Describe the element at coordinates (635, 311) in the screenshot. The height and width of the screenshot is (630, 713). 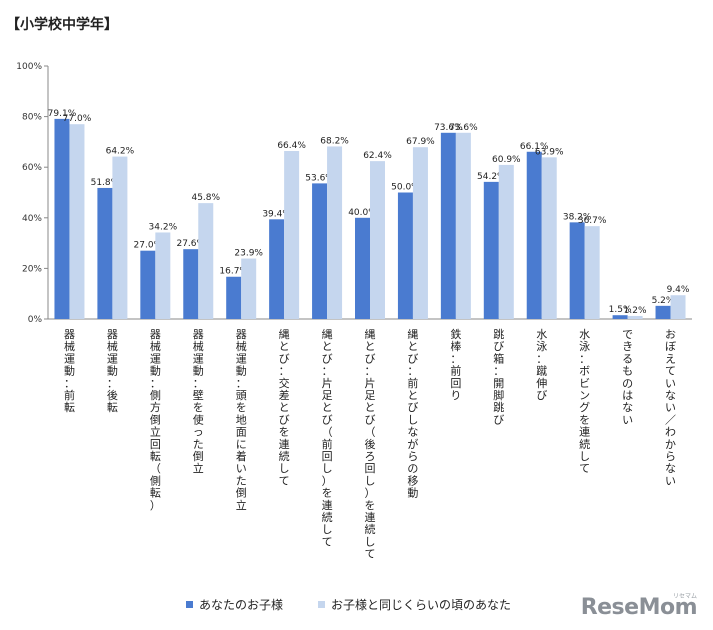
I see `data-label: 1.2%` at that location.